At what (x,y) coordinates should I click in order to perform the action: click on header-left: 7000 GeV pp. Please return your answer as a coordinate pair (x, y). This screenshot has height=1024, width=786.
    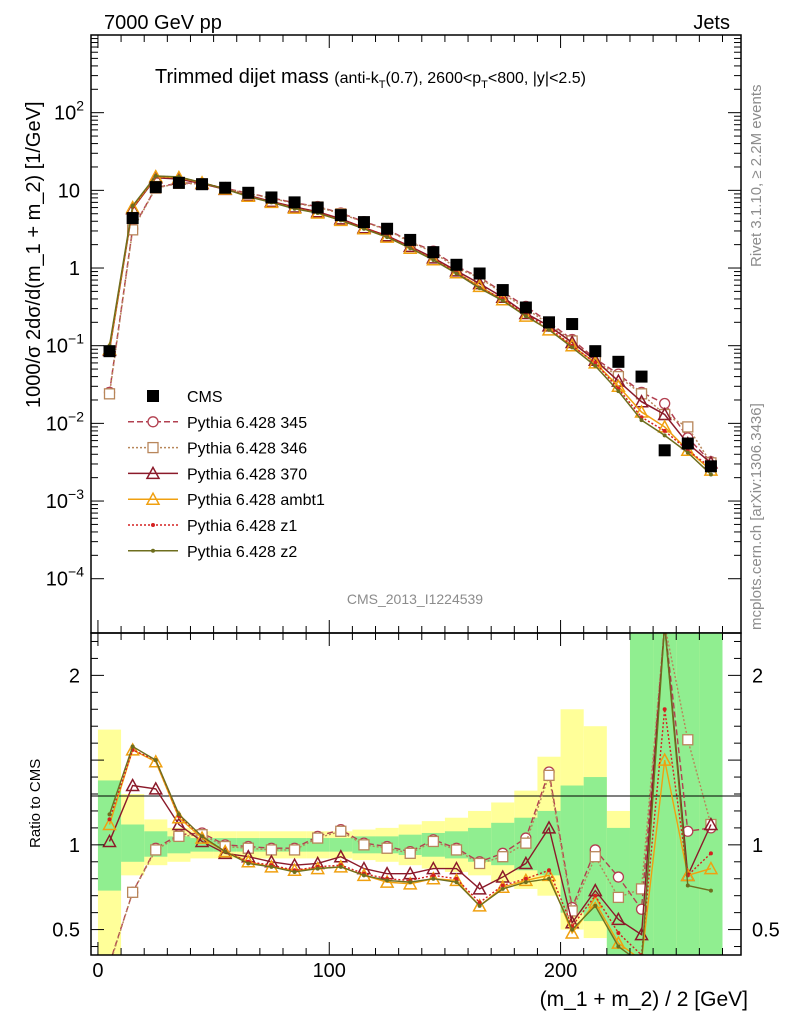
    Looking at the image, I should click on (163, 23).